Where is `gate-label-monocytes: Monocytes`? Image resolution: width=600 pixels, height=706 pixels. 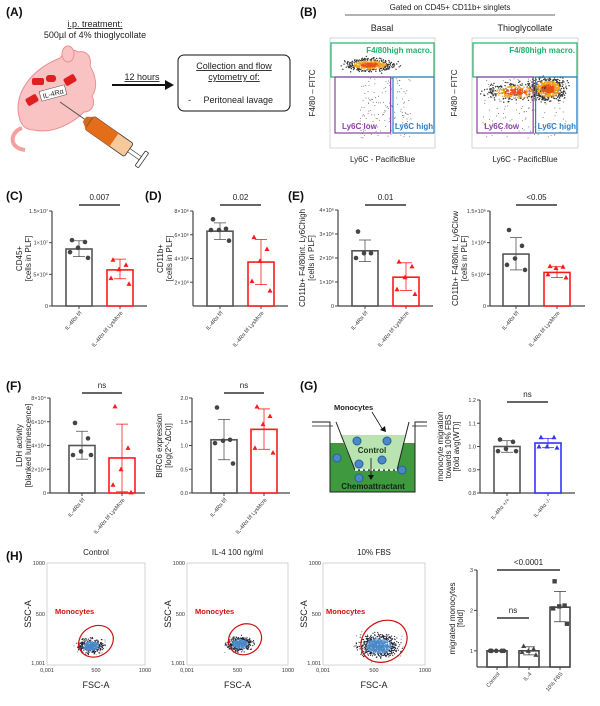 gate-label-monocytes: Monocytes is located at coordinates (345, 611).